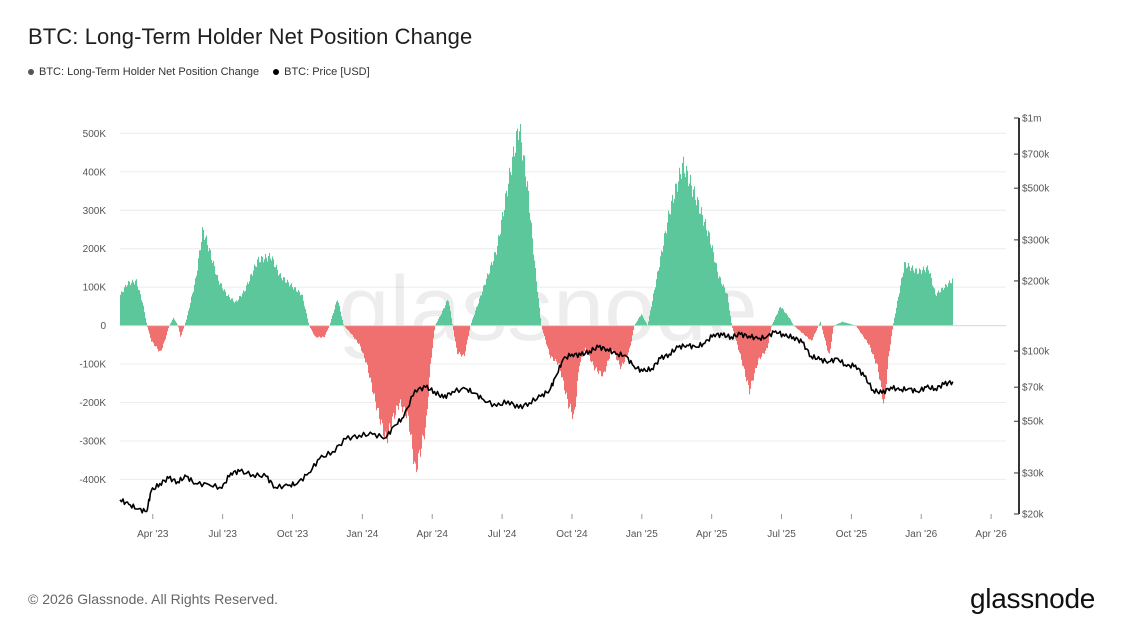 The width and height of the screenshot is (1125, 633). What do you see at coordinates (321, 72) in the screenshot?
I see `legend-item-price: BTC: Price [USD]` at bounding box center [321, 72].